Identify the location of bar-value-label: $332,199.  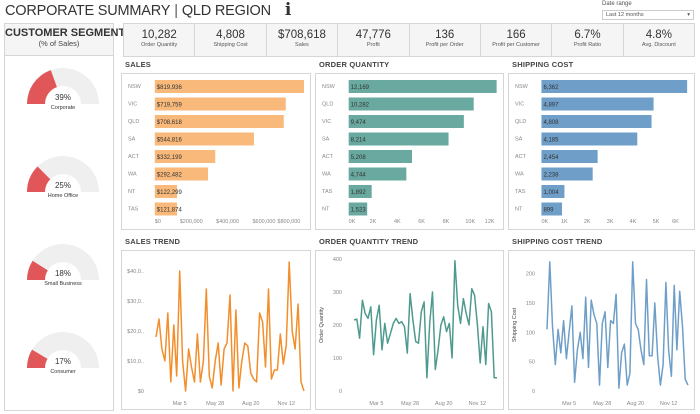
(170, 158).